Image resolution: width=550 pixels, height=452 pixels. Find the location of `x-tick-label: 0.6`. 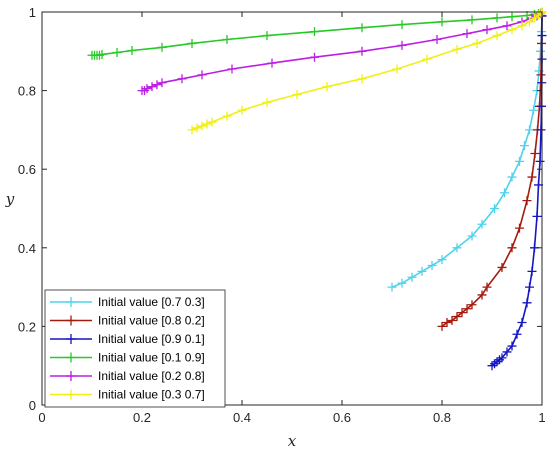

x-tick-label: 0.6 is located at coordinates (342, 417).